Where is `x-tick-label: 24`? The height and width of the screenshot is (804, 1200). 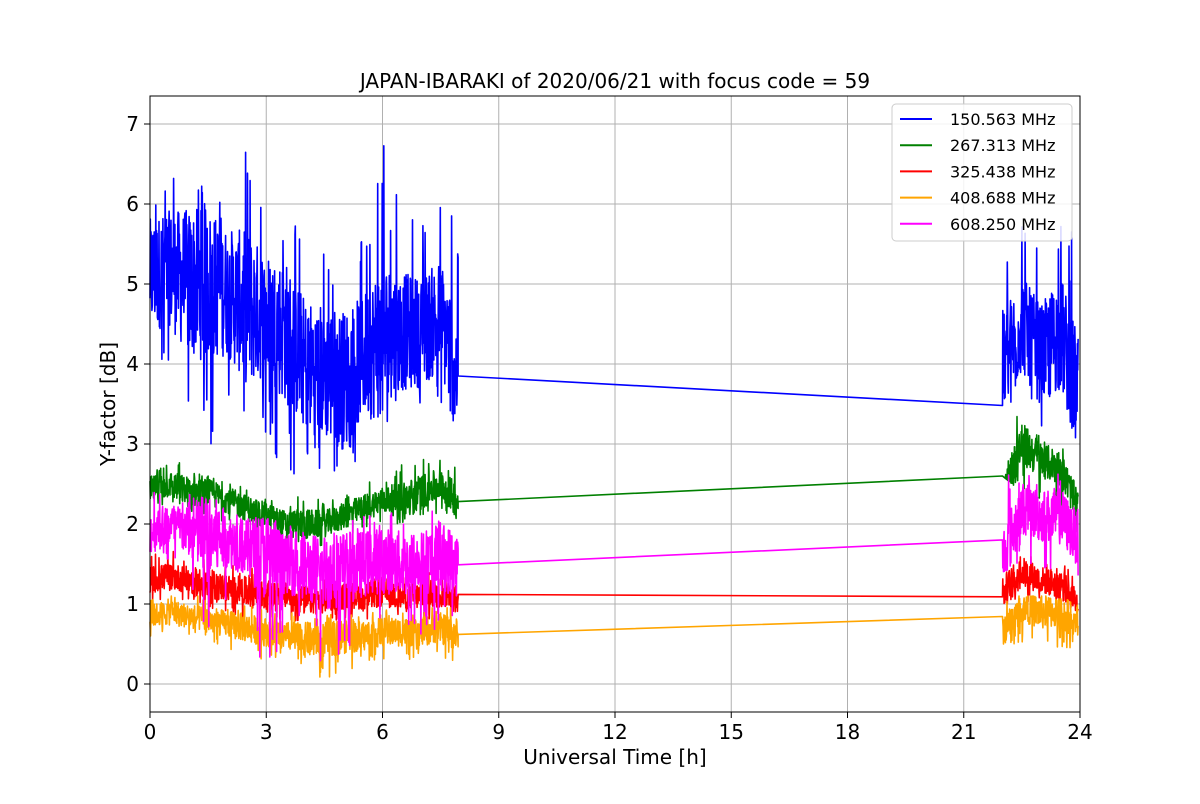
x-tick-label: 24 is located at coordinates (1079, 732).